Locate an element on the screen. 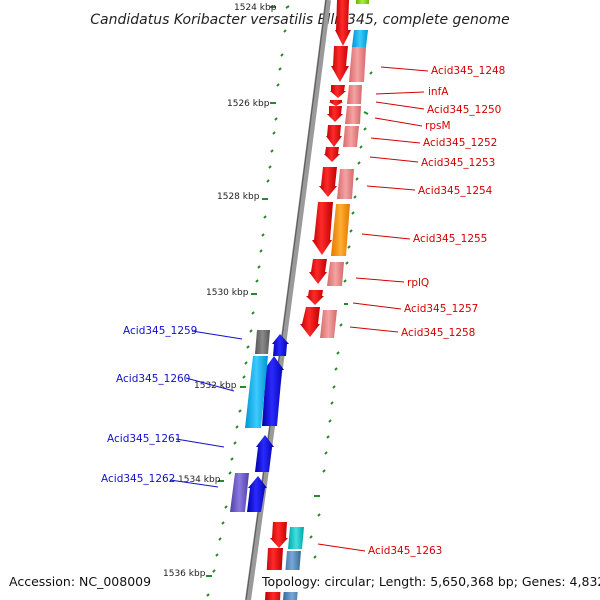 The height and width of the screenshot is (600, 600). gene-label-acid345-1252: Acid345_1252 is located at coordinates (460, 143).